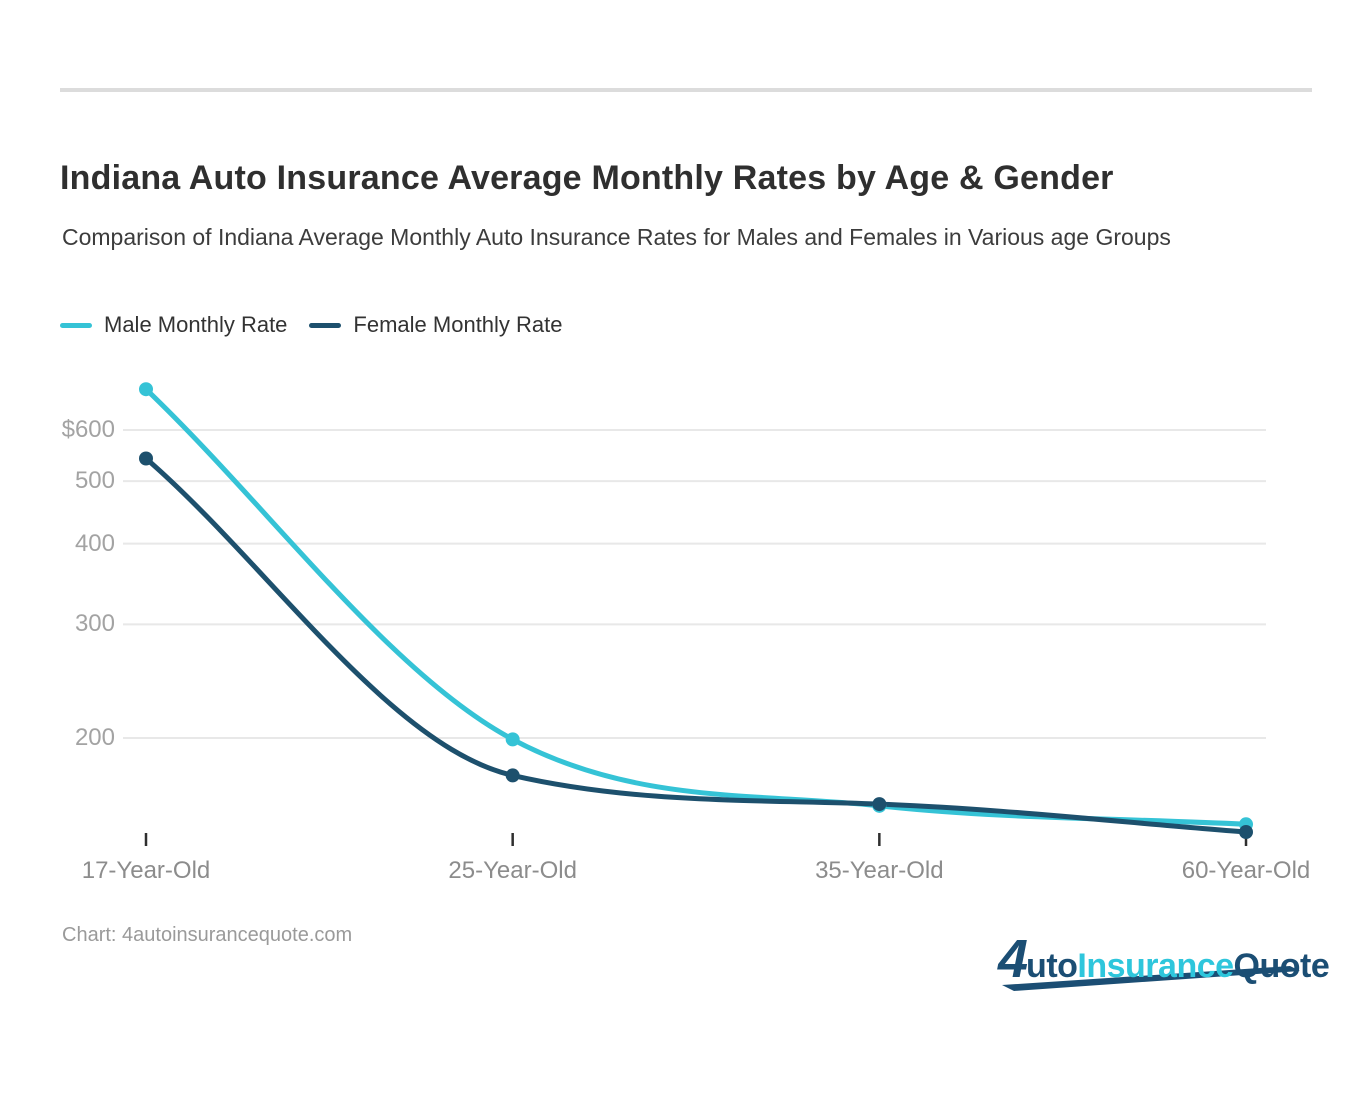  I want to click on male-line-swatch-icon, so click(76, 325).